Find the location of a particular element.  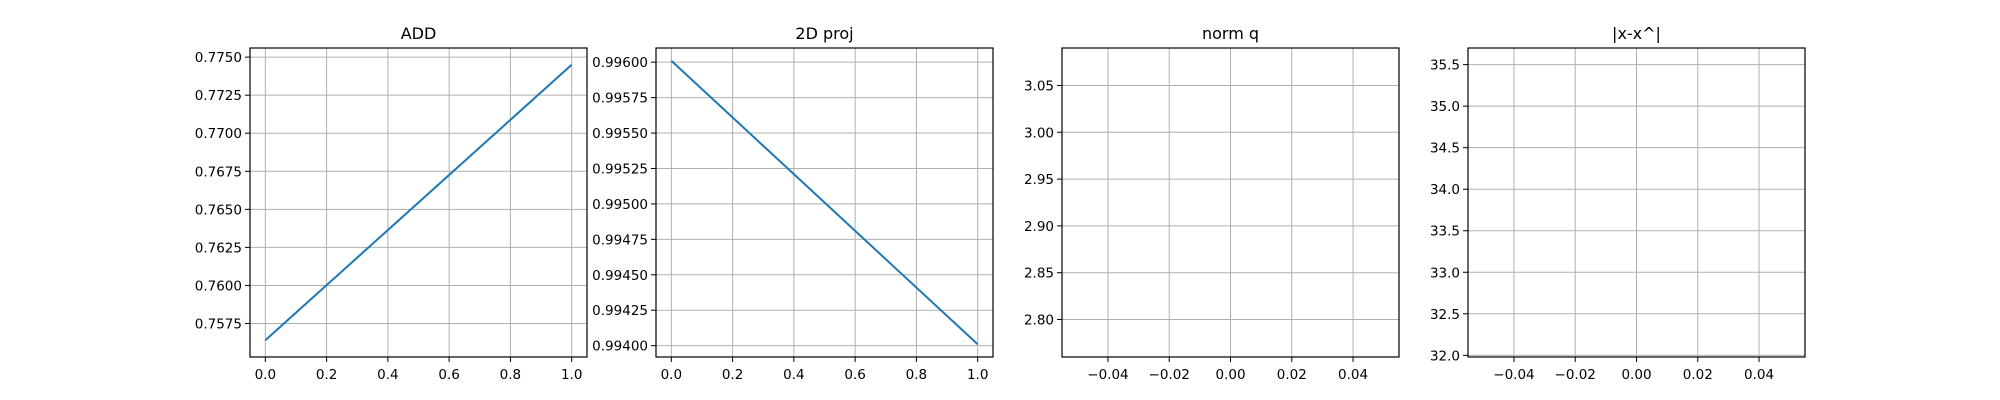

y-tick-label: 0.7675 is located at coordinates (218, 172).